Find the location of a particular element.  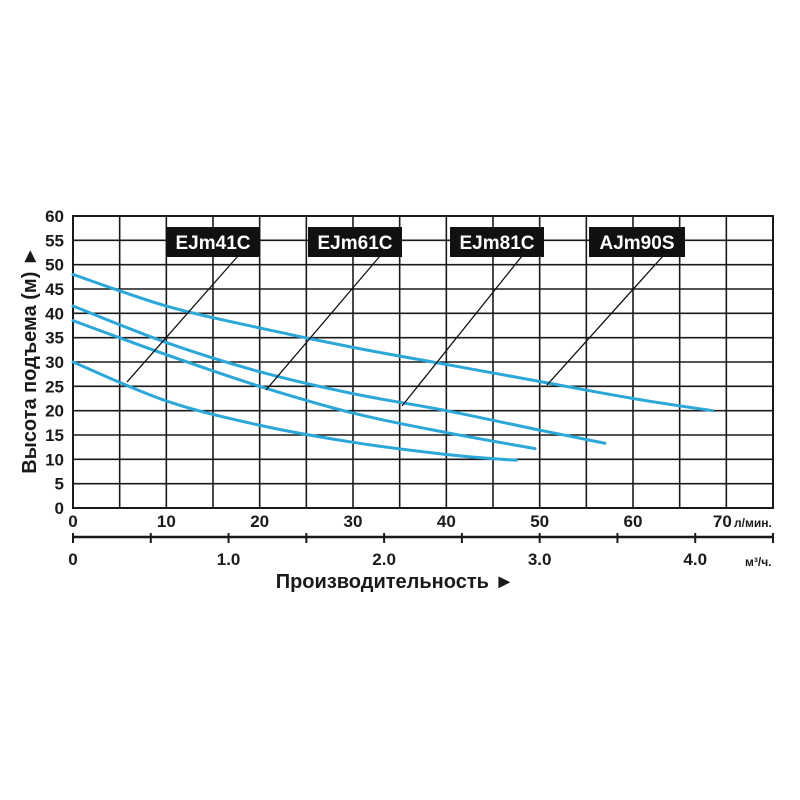

x-tick-label: 0 is located at coordinates (72, 521).